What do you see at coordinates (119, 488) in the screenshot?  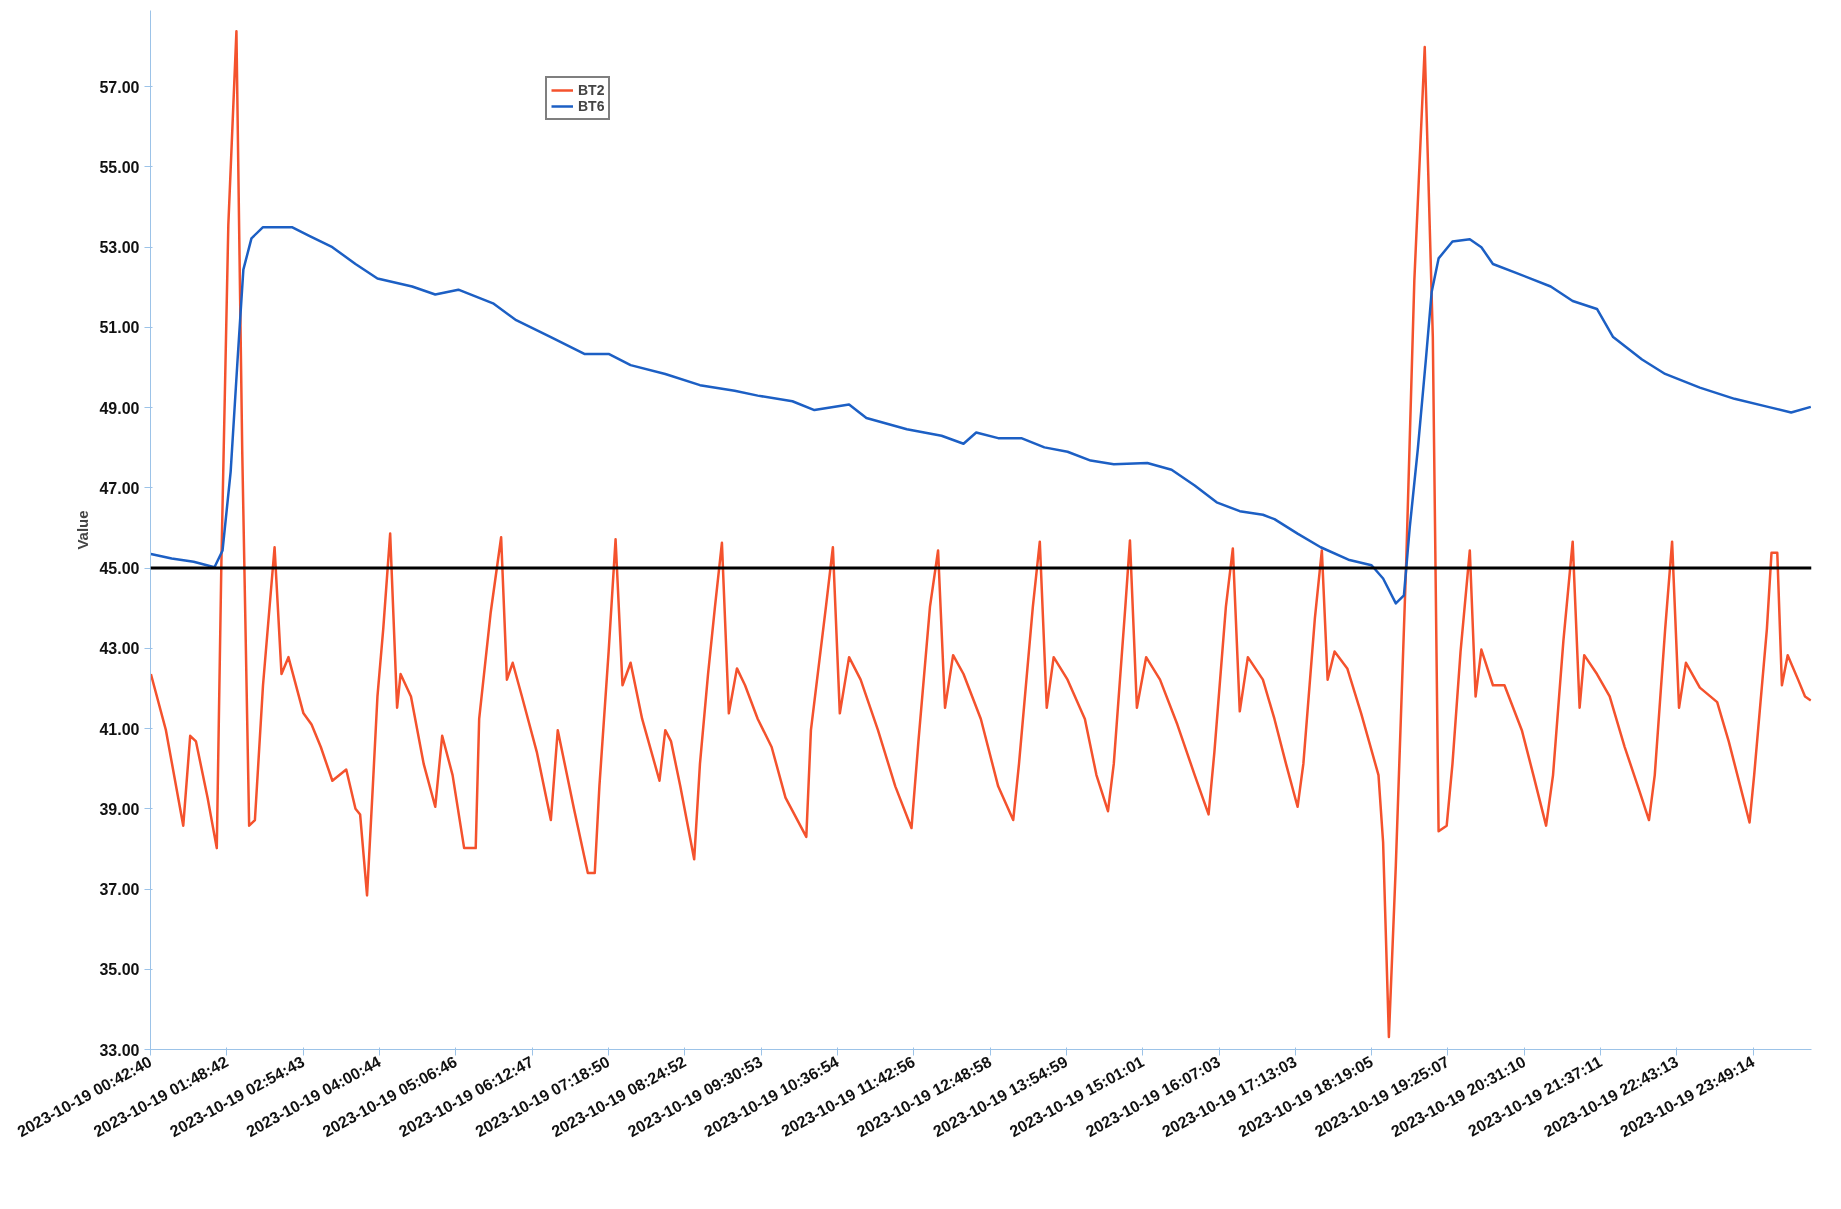 I see `y-tick-label: 47.00` at bounding box center [119, 488].